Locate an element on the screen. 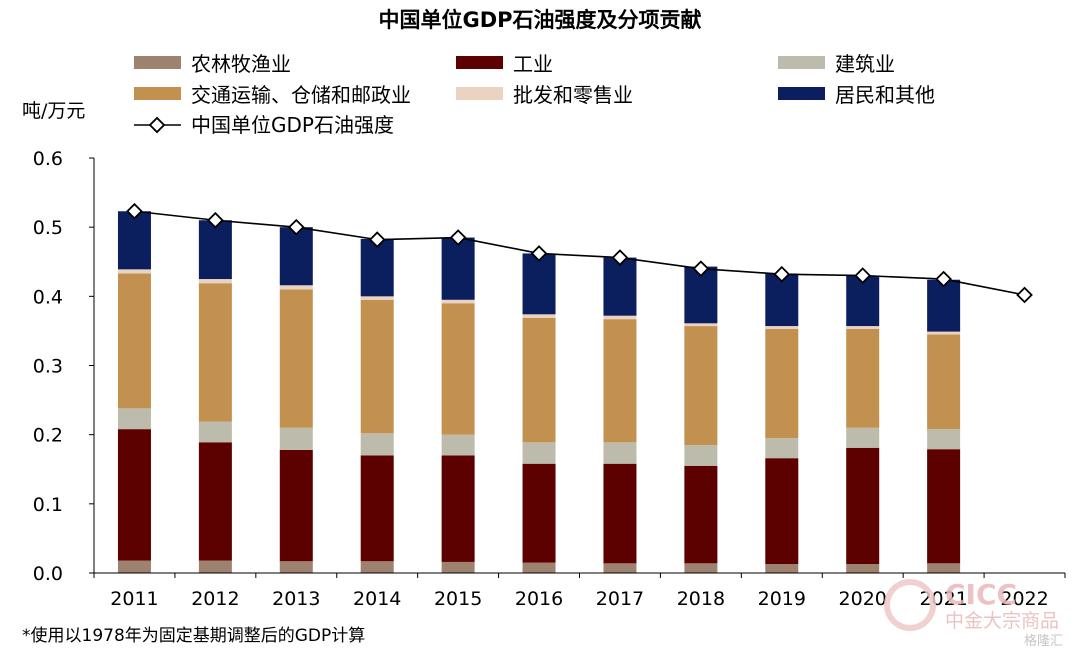  x-tick-label: 2019 is located at coordinates (782, 599).